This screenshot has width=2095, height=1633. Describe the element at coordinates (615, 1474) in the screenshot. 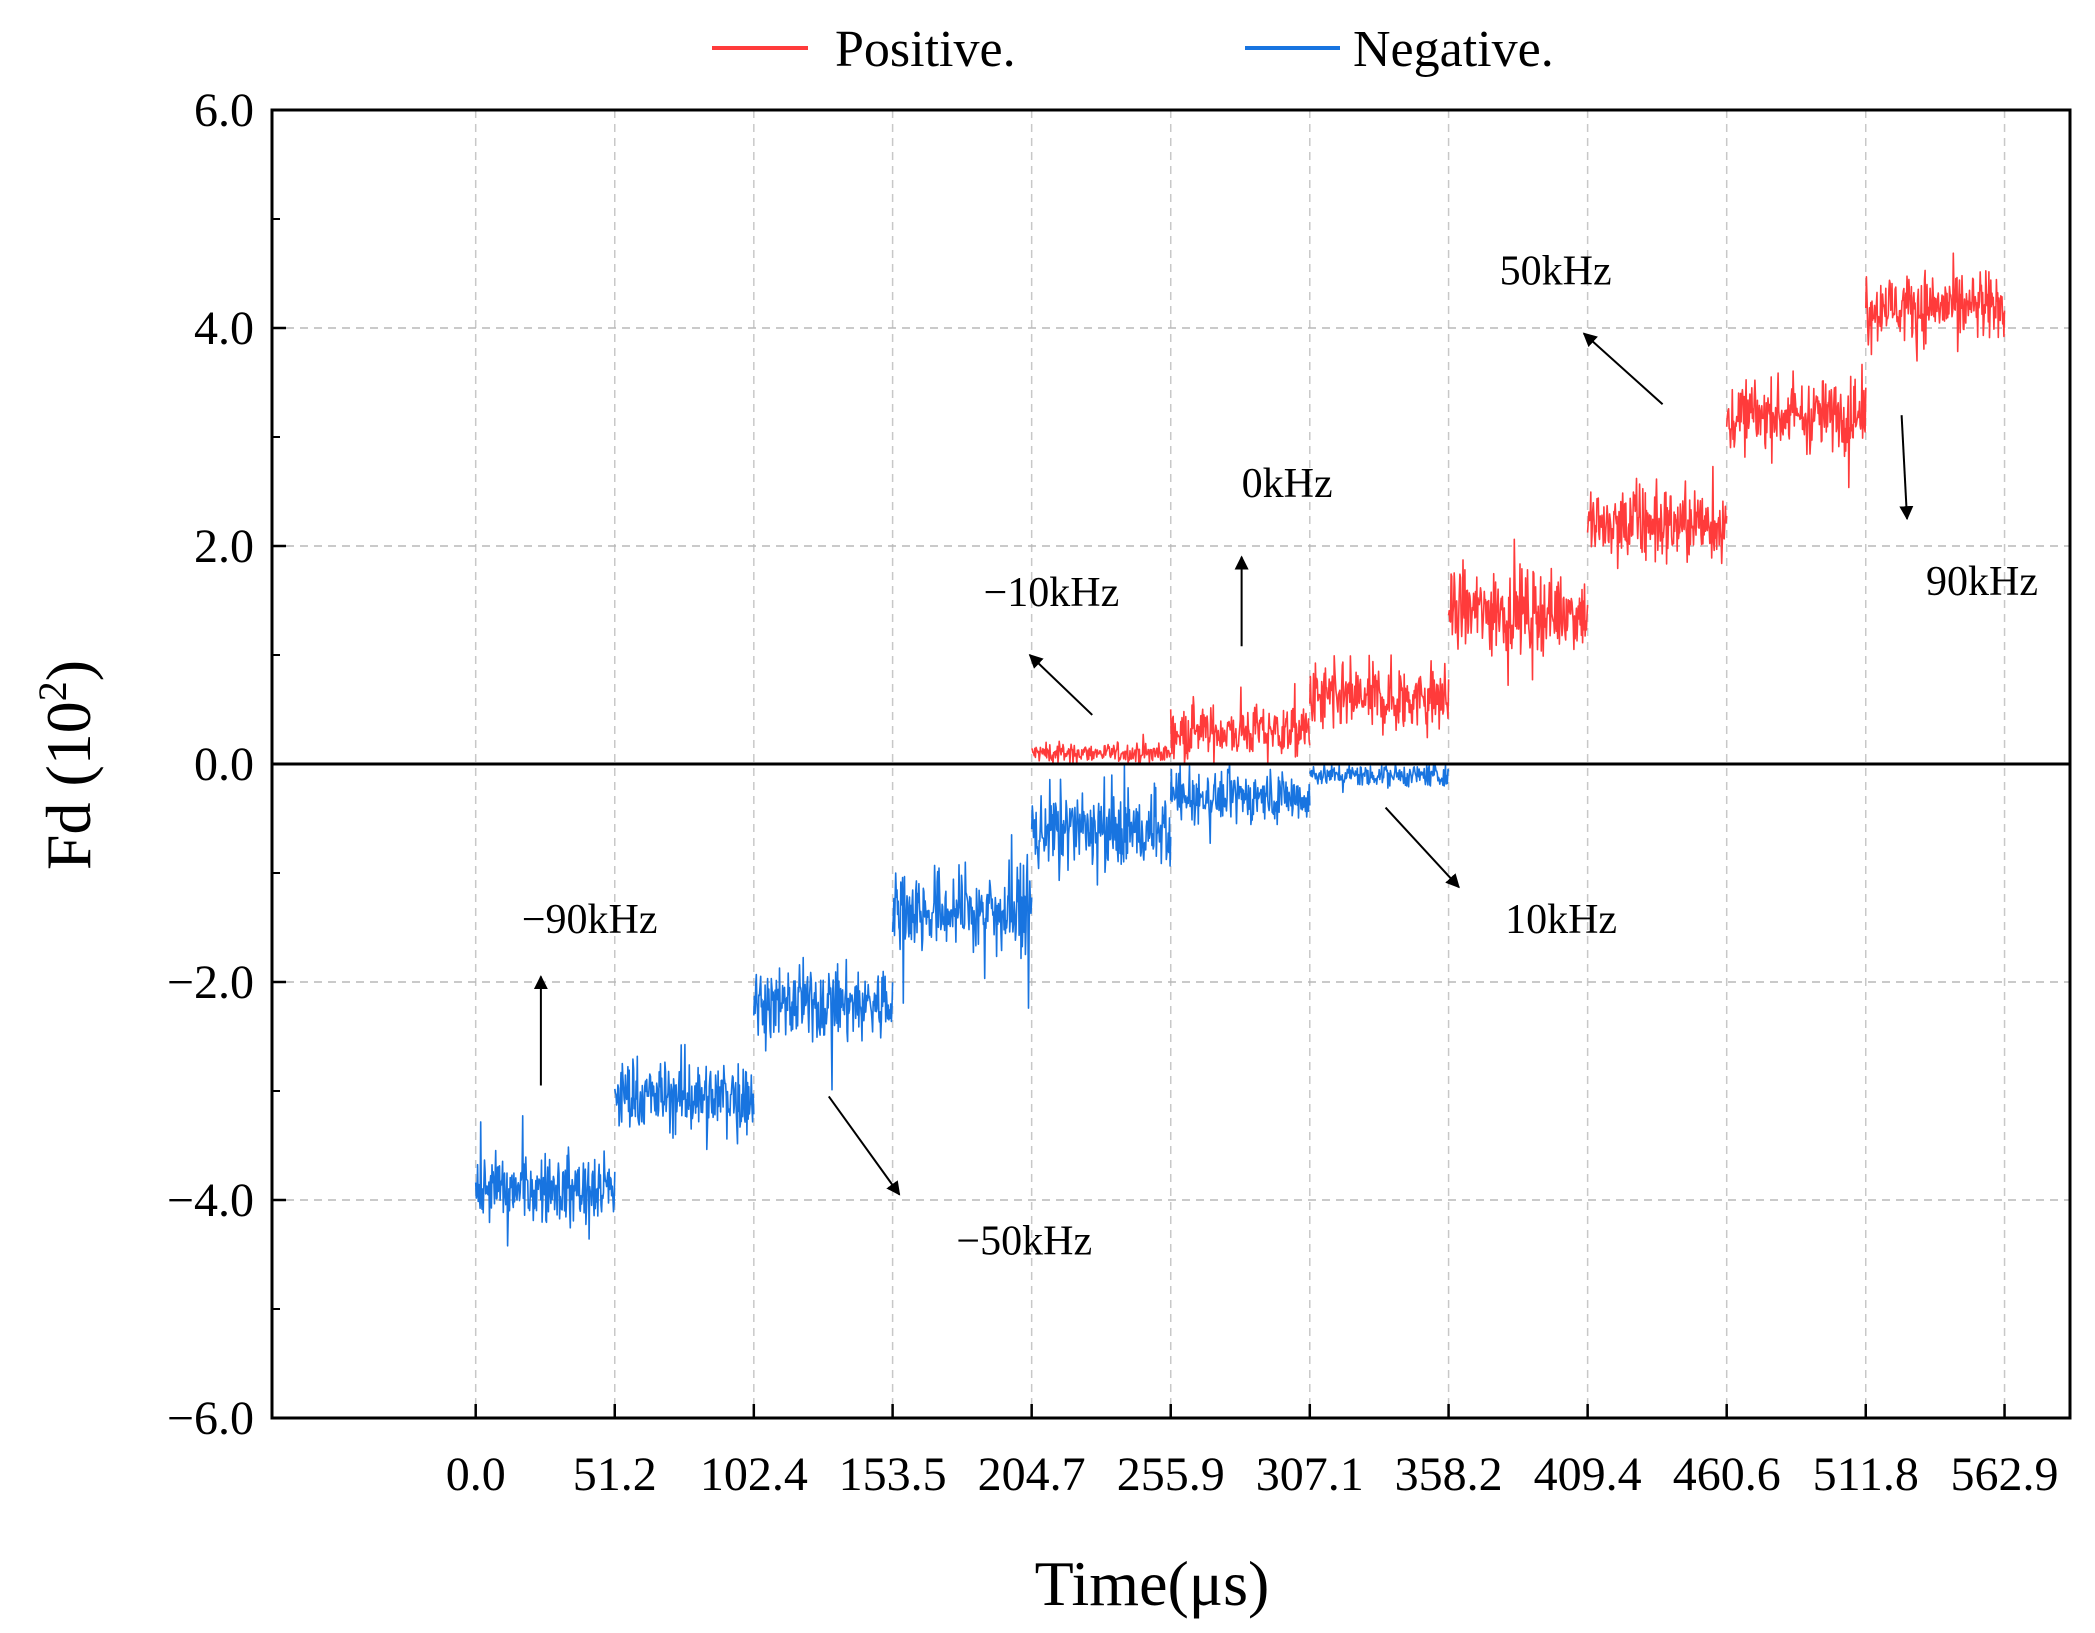

I see `x-tick-label: 51.2` at that location.